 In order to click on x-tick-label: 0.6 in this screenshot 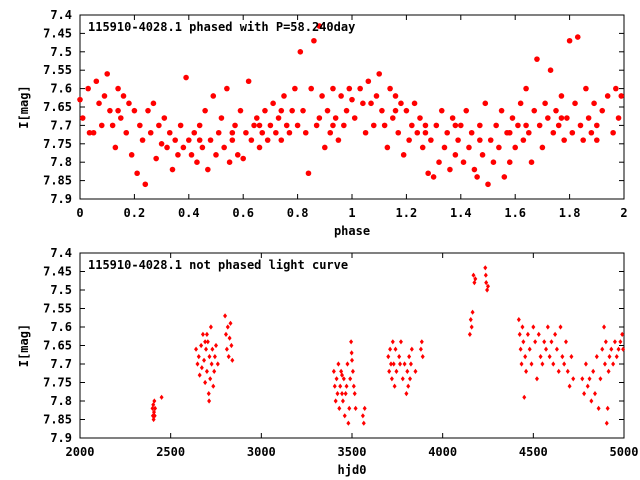, I will do `click(243, 213)`.